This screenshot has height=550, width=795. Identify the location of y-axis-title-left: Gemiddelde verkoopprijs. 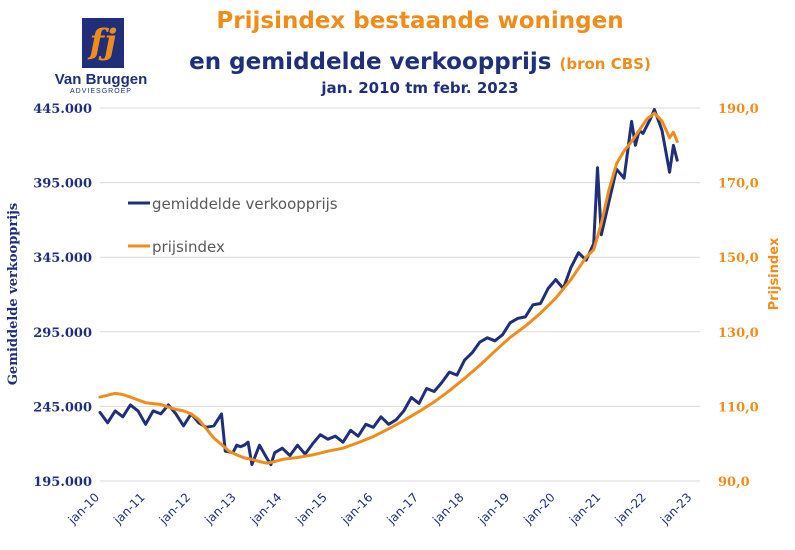
(13, 294).